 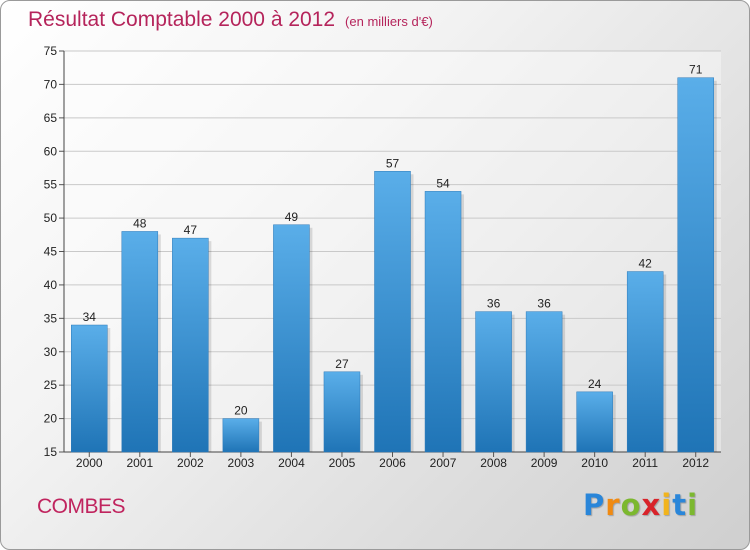 I want to click on y-tick-label: 45, so click(x=51, y=252).